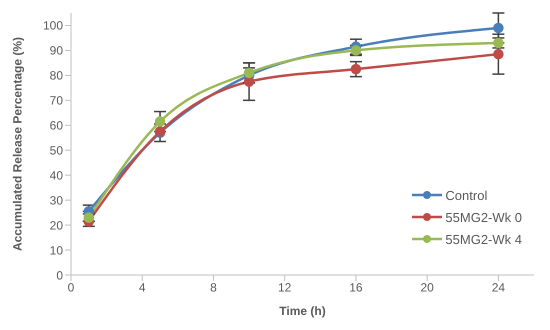  I want to click on y-axis-title: Accumulated Release Percentage (%), so click(17, 144).